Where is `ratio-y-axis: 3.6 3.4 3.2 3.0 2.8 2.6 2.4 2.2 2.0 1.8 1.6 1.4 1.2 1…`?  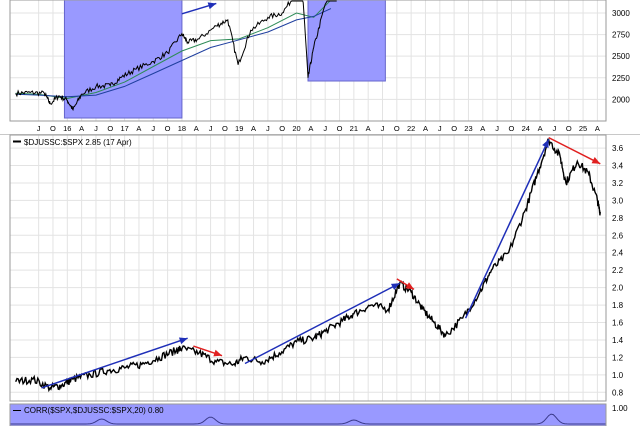 ratio-y-axis: 3.6 3.4 3.2 3.0 2.8 2.6 2.4 2.2 2.0 1.8 1.6 1.4 1.2 1… is located at coordinates (618, 270).